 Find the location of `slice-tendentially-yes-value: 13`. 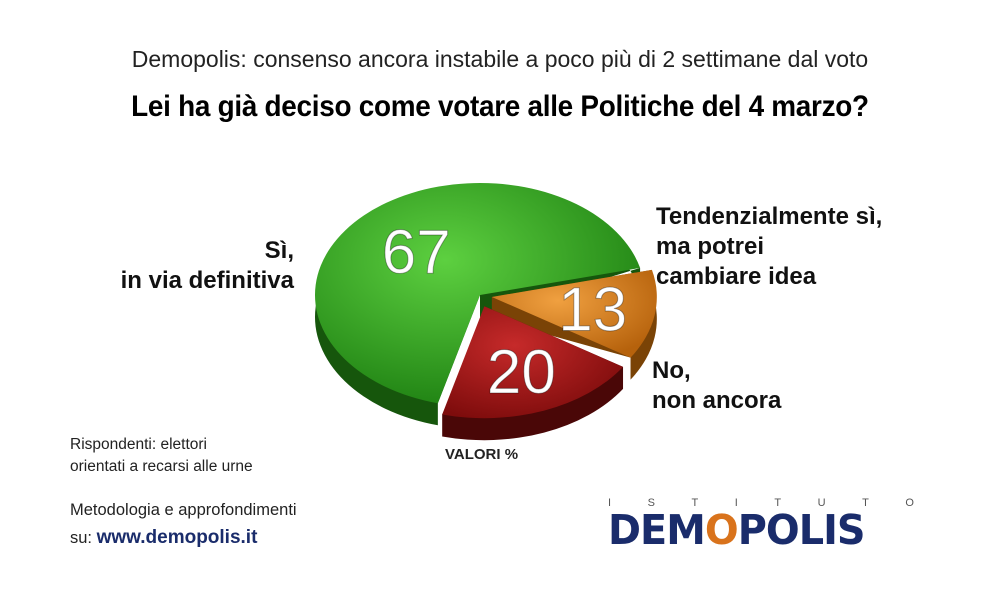

slice-tendentially-yes-value: 13 is located at coordinates (592, 309).